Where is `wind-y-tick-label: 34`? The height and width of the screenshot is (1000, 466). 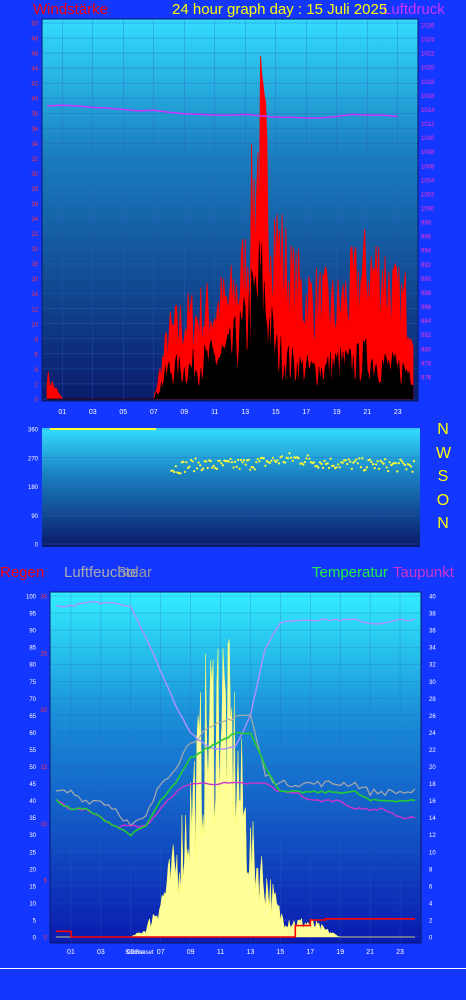
wind-y-tick-label: 34 is located at coordinates (34, 145).